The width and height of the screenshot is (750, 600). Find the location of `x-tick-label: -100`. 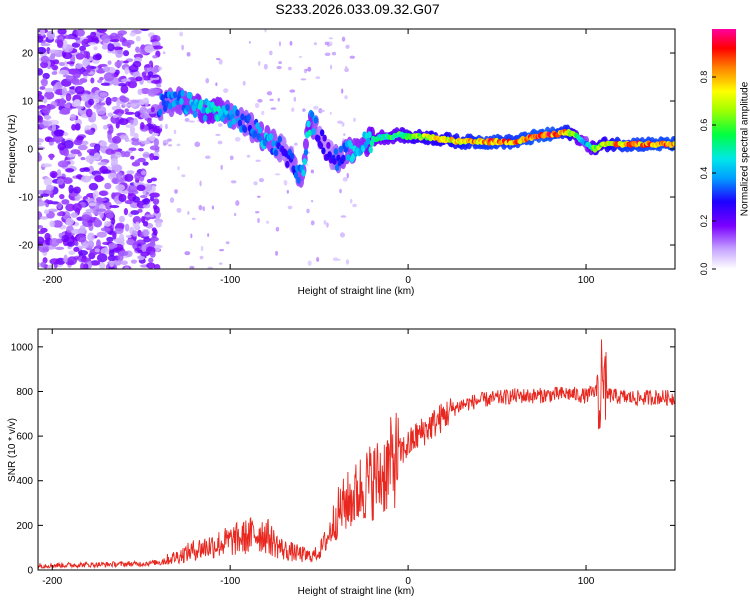

x-tick-label: -100 is located at coordinates (230, 280).